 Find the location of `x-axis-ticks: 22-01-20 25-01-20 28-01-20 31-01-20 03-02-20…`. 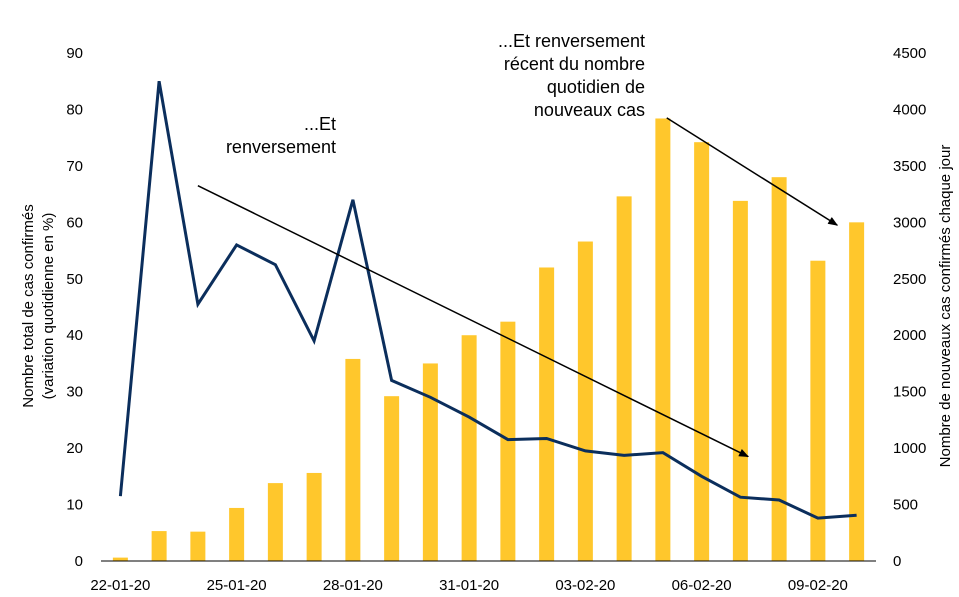

x-axis-ticks: 22-01-20 25-01-20 28-01-20 31-01-20 03-02-20… is located at coordinates (469, 585).